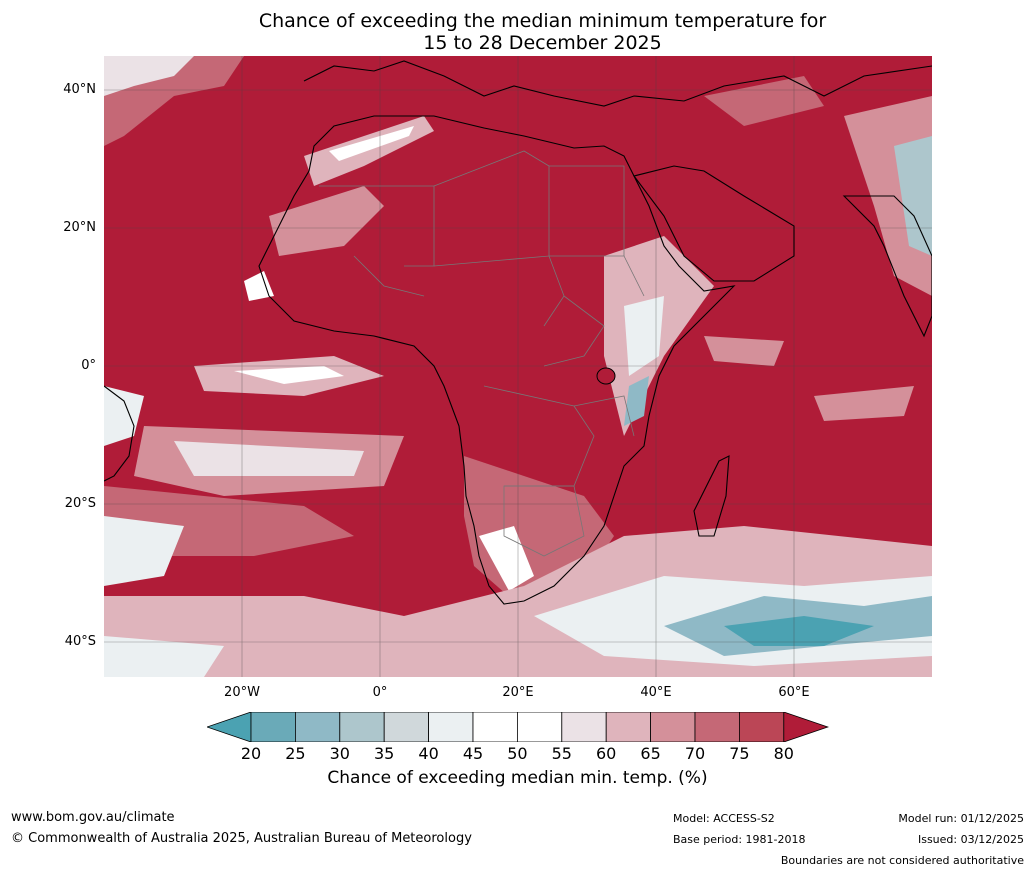 Image resolution: width=1035 pixels, height=873 pixels. What do you see at coordinates (164, 656) in the screenshot?
I see `patch-sw-corner` at bounding box center [164, 656].